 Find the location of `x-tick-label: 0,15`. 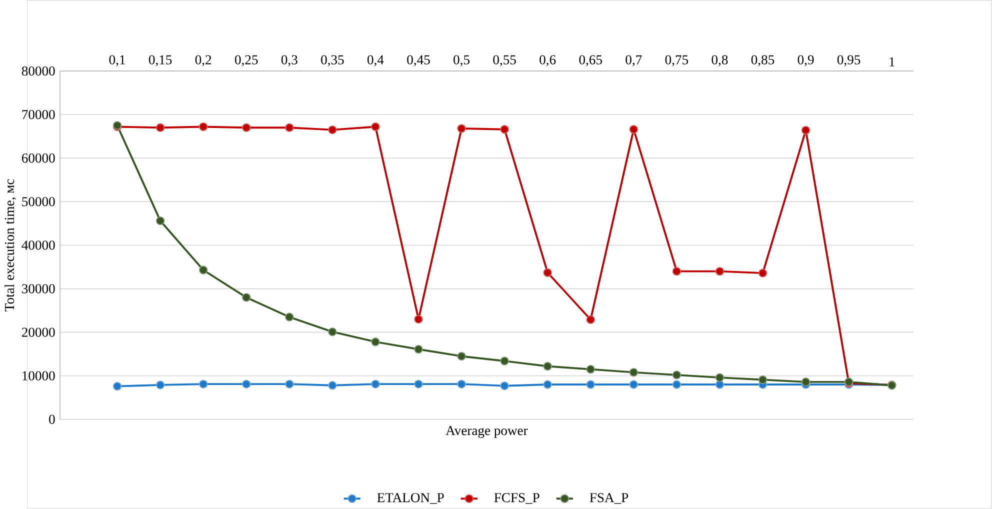

x-tick-label: 0,15 is located at coordinates (160, 60).